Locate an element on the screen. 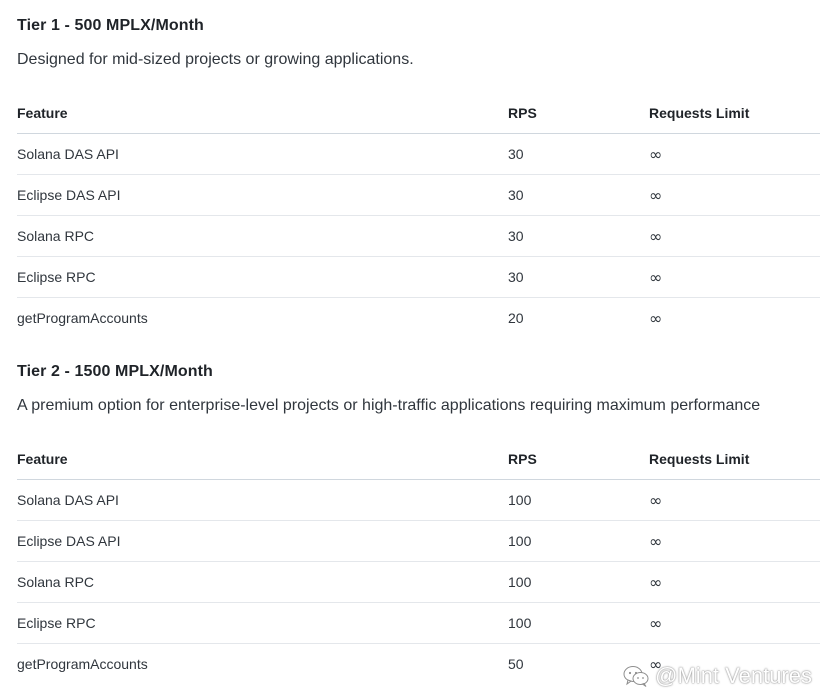 The height and width of the screenshot is (695, 820). table-row: Solana RPC 30 ∞ is located at coordinates (418, 236).